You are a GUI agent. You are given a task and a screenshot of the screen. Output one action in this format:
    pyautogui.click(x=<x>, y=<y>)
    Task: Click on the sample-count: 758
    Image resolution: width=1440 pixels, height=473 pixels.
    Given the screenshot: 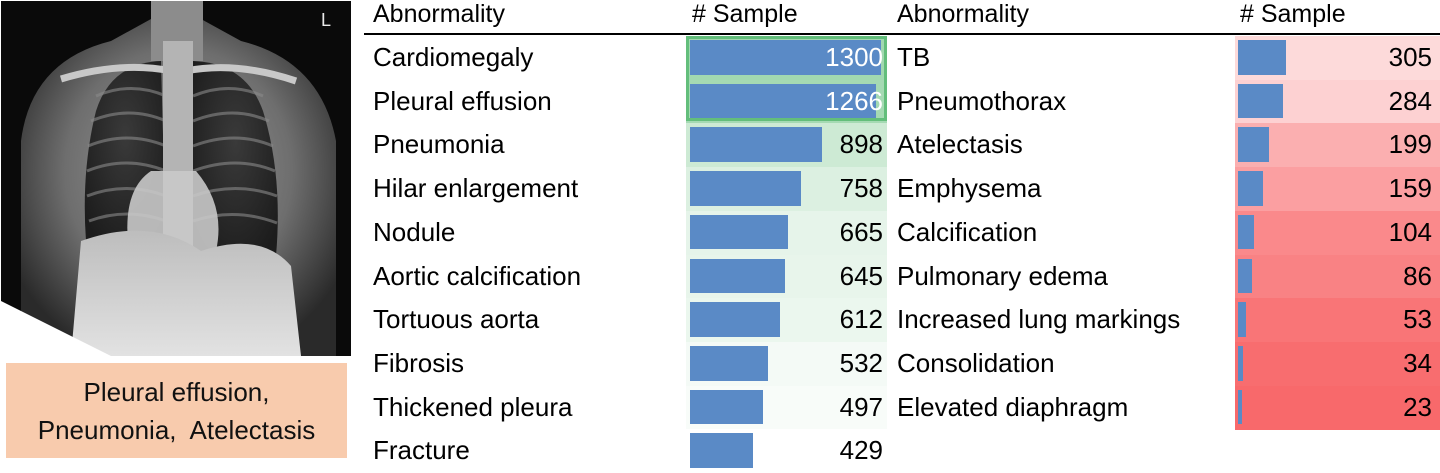 What is the action you would take?
    pyautogui.click(x=861, y=188)
    